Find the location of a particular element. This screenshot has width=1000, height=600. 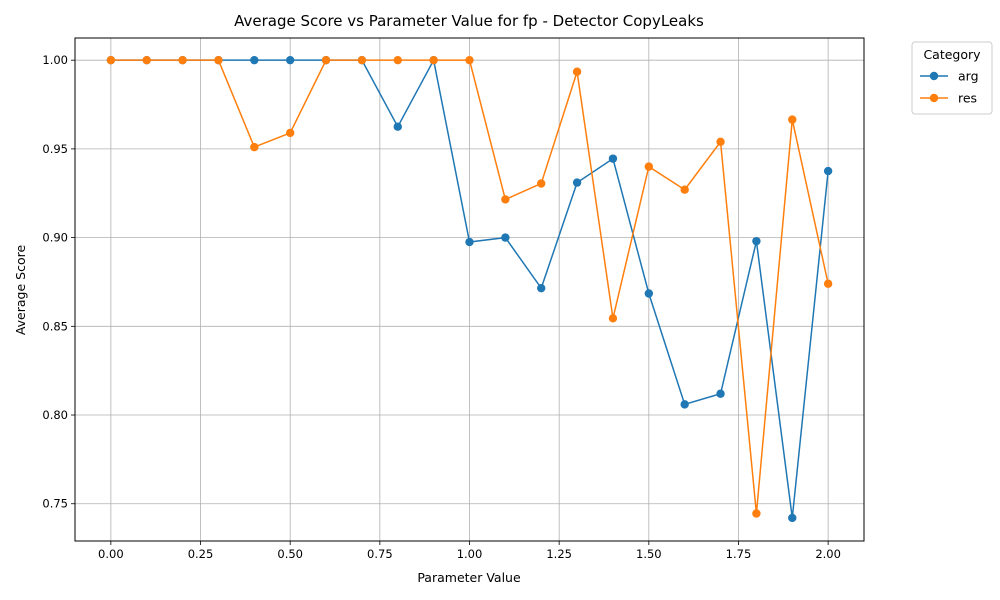

x-tick-label: 0.25 is located at coordinates (201, 554).